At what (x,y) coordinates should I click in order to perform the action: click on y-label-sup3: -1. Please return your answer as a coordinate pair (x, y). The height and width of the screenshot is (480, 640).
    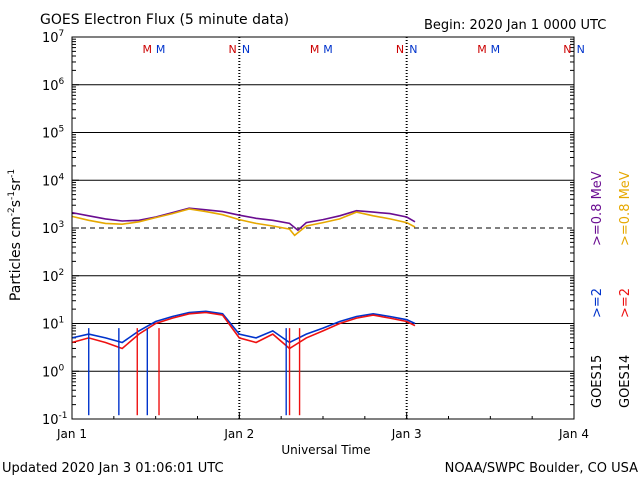
    Looking at the image, I should click on (12, 173).